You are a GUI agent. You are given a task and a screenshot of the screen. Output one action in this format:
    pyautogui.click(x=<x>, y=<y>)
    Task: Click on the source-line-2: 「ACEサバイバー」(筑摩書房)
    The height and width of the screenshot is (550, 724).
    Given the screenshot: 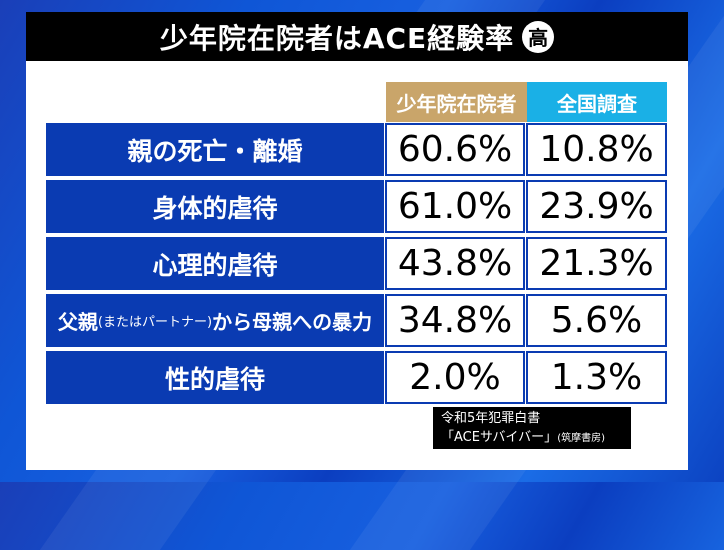 What is the action you would take?
    pyautogui.click(x=532, y=438)
    